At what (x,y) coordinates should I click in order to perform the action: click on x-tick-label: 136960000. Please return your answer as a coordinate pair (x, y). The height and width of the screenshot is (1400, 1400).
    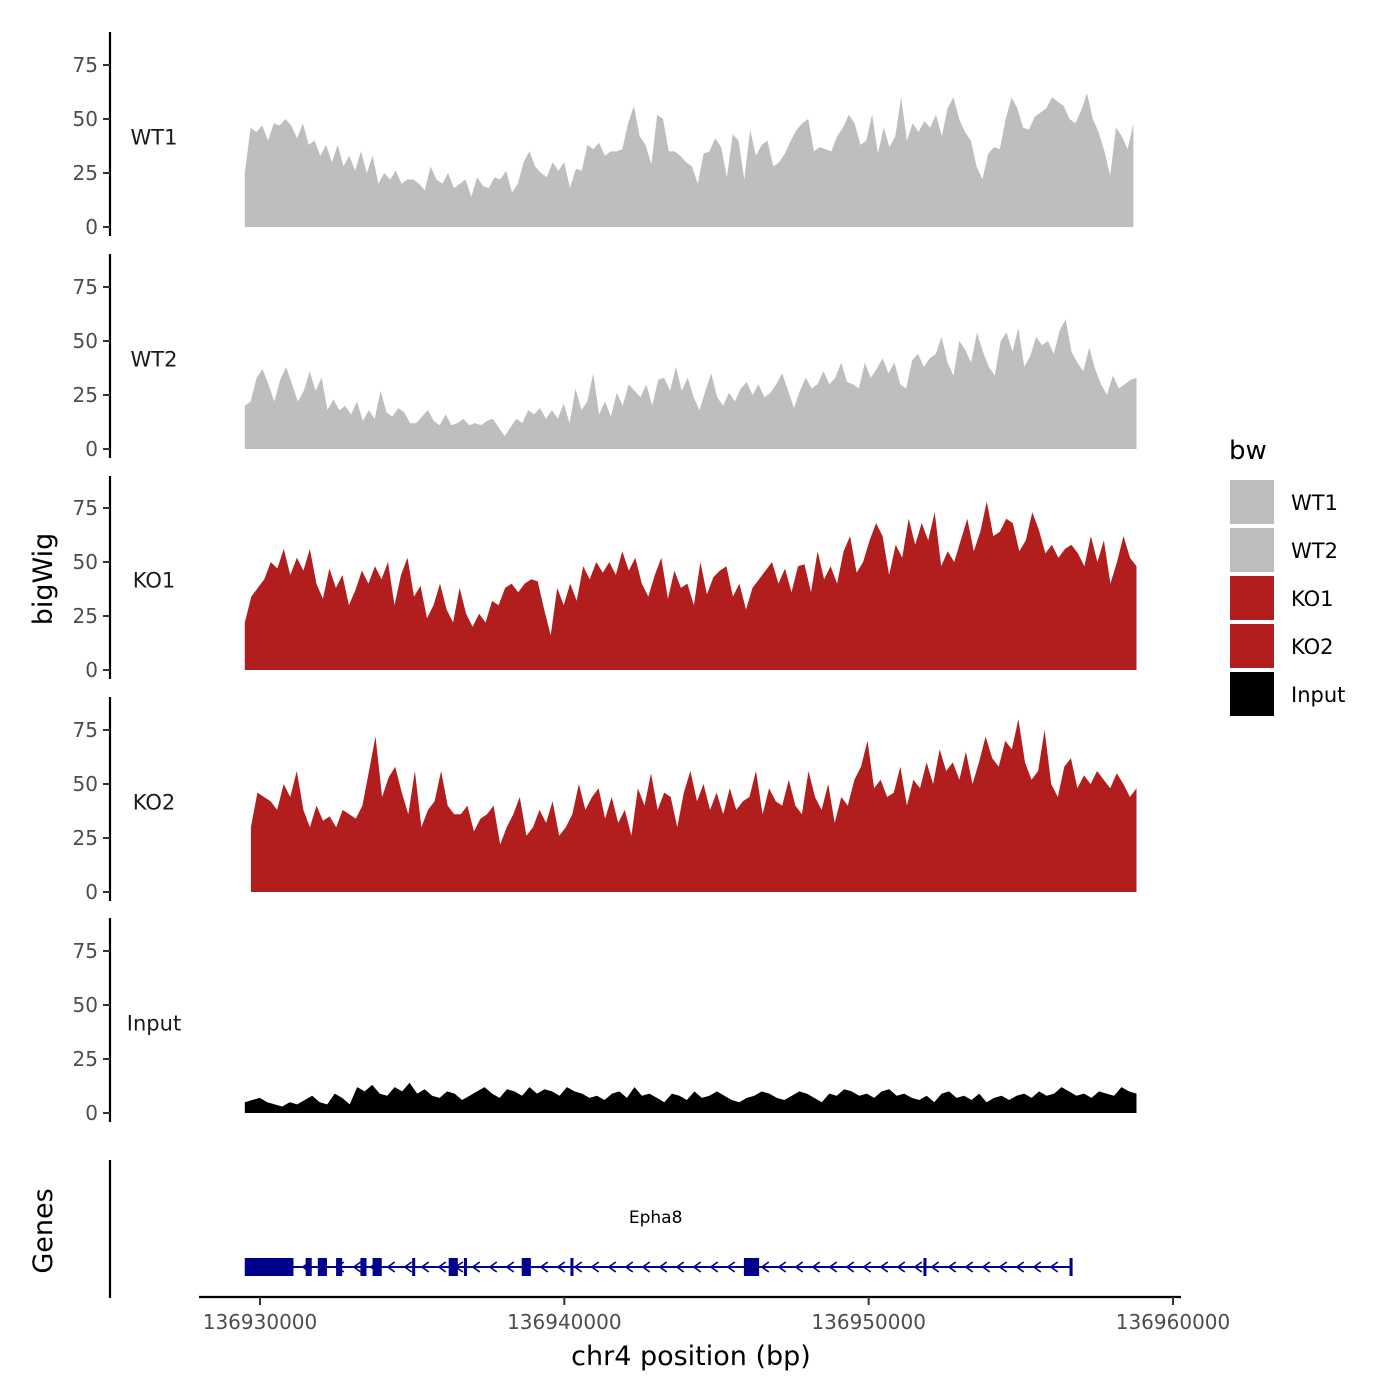
    Looking at the image, I should click on (1173, 1322).